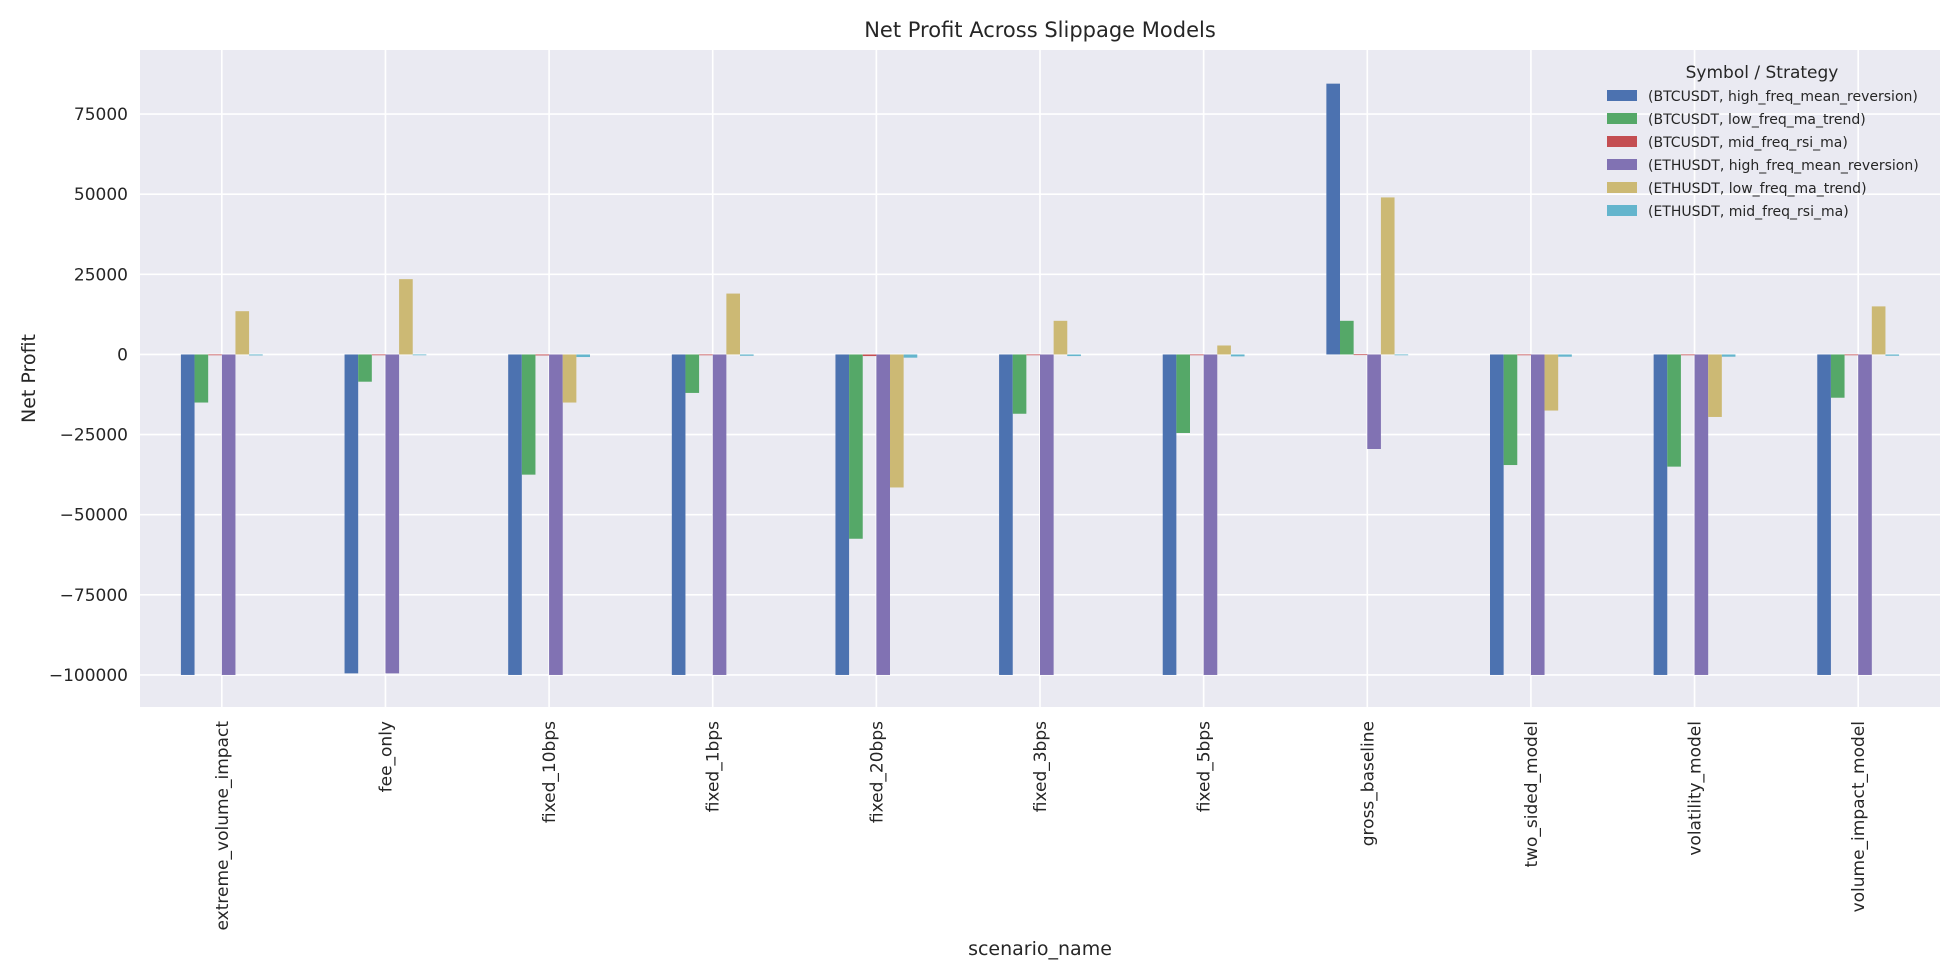  I want to click on legend-label: (BTCUSDT, high_freq_mean_reversion), so click(1783, 97).